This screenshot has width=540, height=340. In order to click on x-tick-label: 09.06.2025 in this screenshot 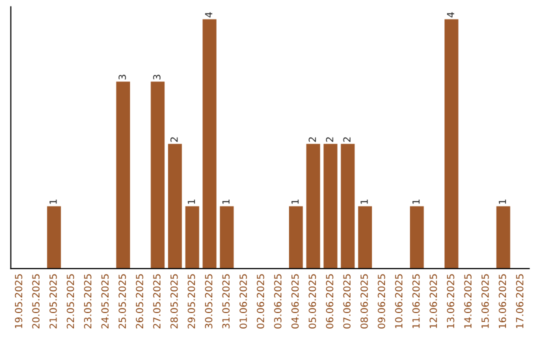, I will do `click(382, 301)`.